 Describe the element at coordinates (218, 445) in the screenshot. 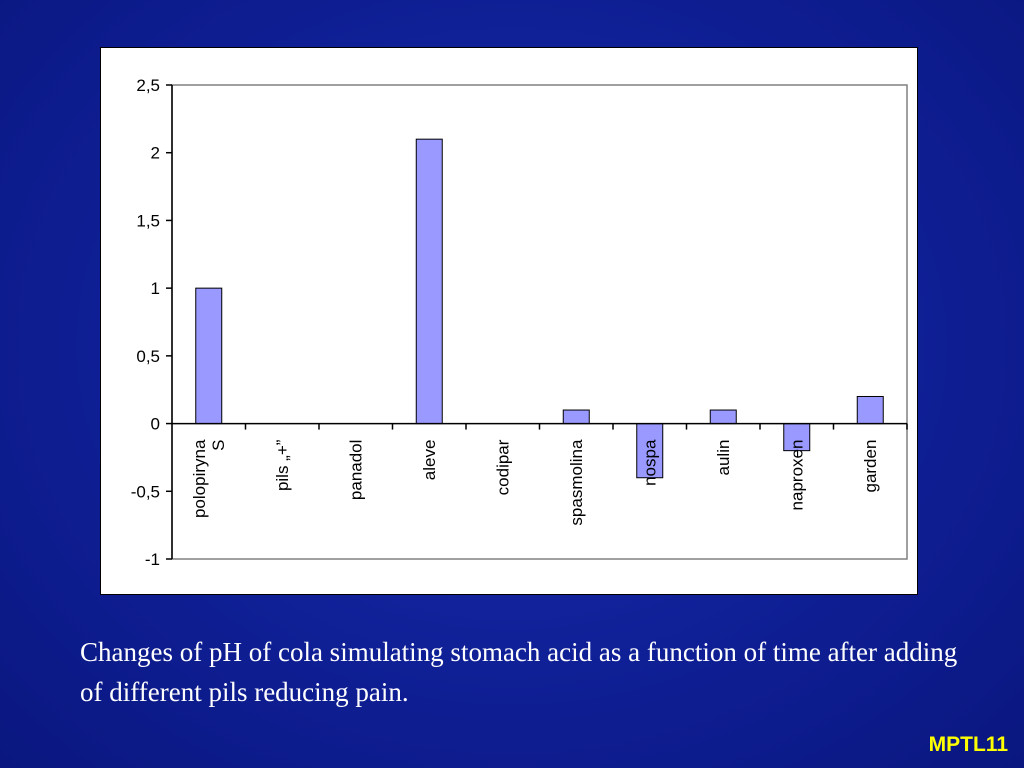

I see `category-label: S` at that location.